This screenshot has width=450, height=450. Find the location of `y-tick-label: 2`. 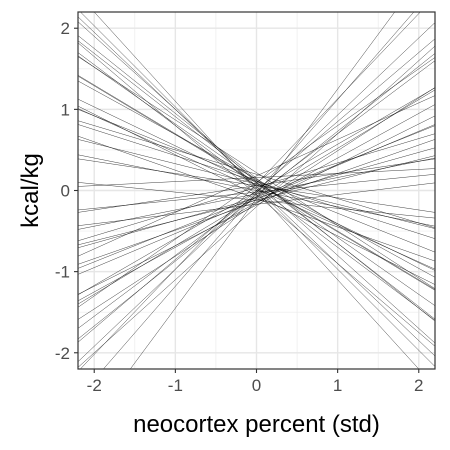

y-tick-label: 2 is located at coordinates (65, 28).